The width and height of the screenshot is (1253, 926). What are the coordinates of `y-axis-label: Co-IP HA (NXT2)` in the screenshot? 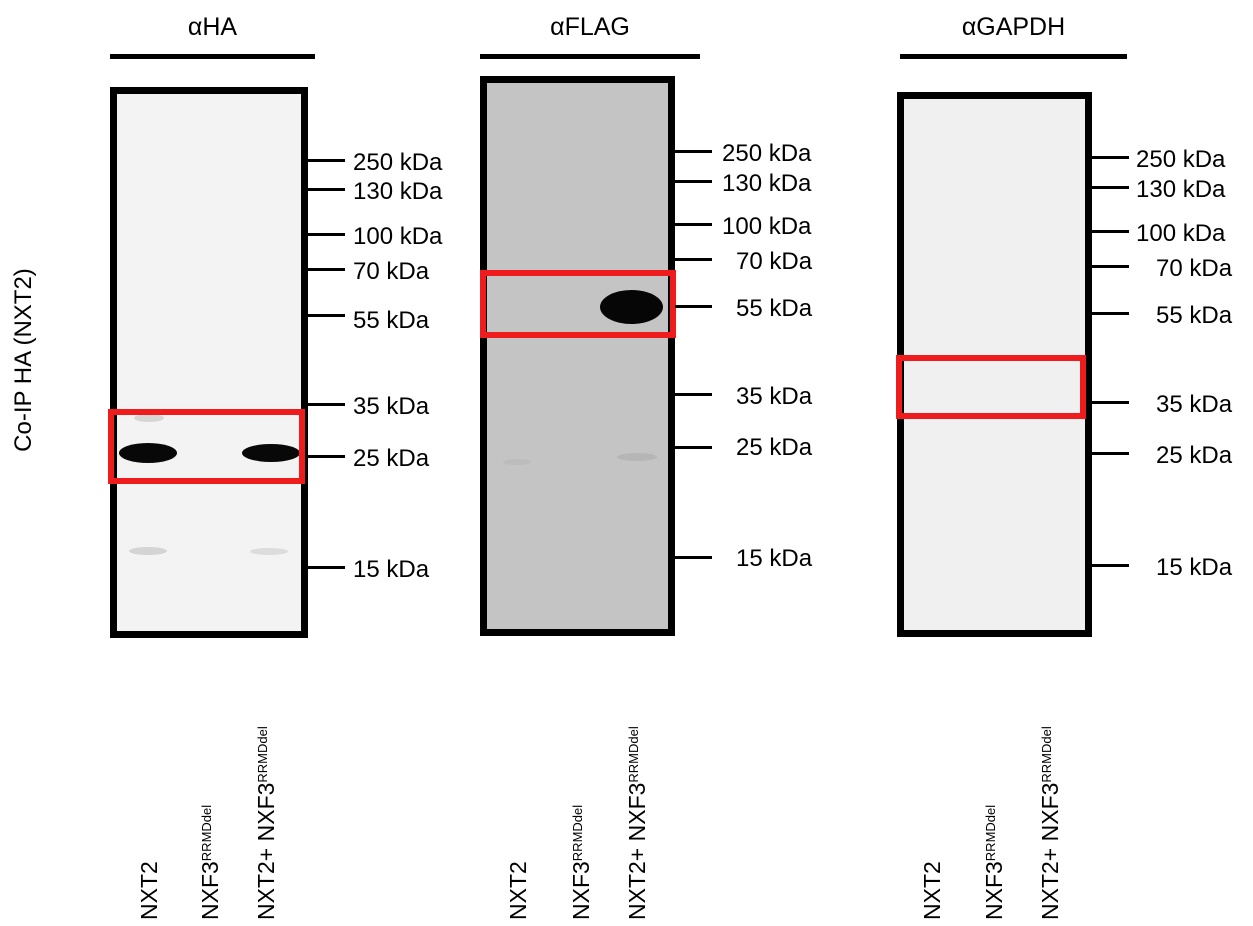 It's located at (23, 360).